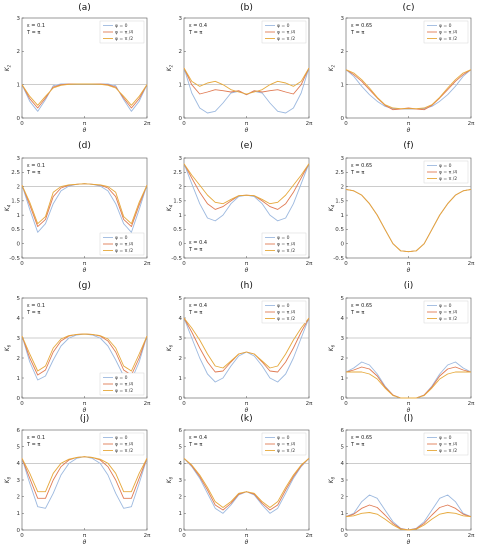 This screenshot has height=550, width=485. What do you see at coordinates (15, 173) in the screenshot?
I see `y-tick-label: 2.5` at bounding box center [15, 173].